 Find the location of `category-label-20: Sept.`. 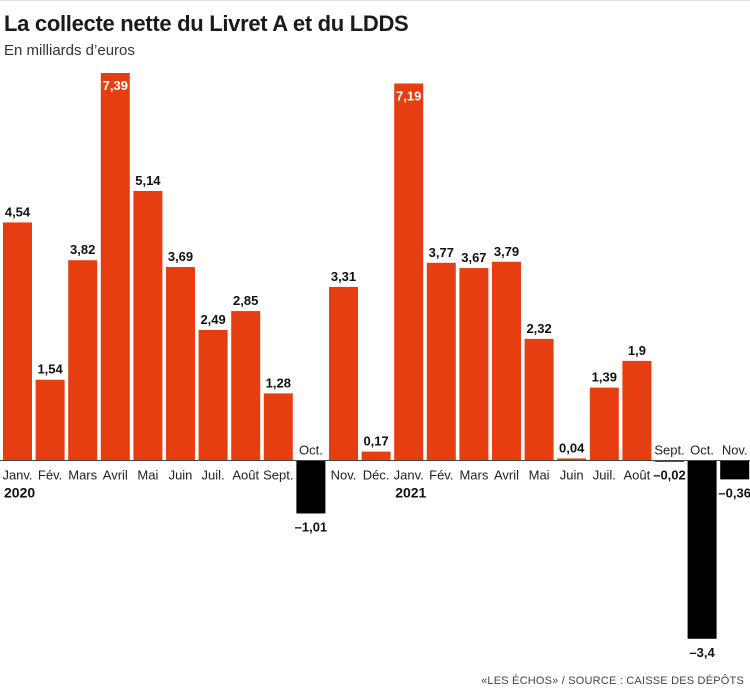

category-label-20: Sept. is located at coordinates (669, 450).